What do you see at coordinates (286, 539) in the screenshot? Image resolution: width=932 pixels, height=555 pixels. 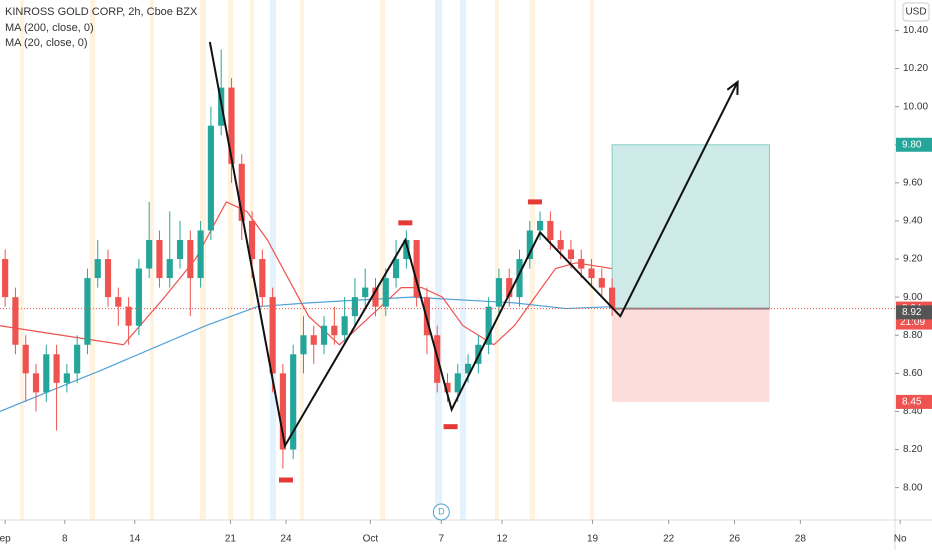 I see `x-tick-label: 24` at bounding box center [286, 539].